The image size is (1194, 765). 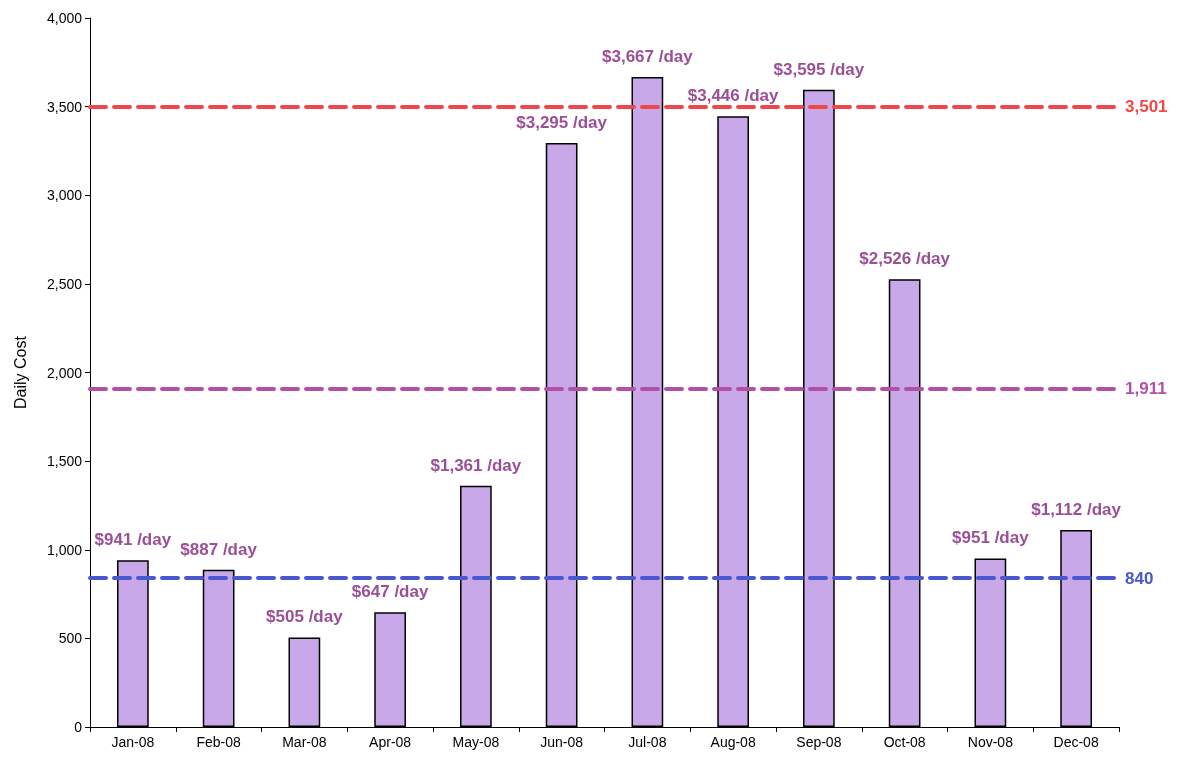 I want to click on ref-line-label: 3,501, so click(x=1146, y=106).